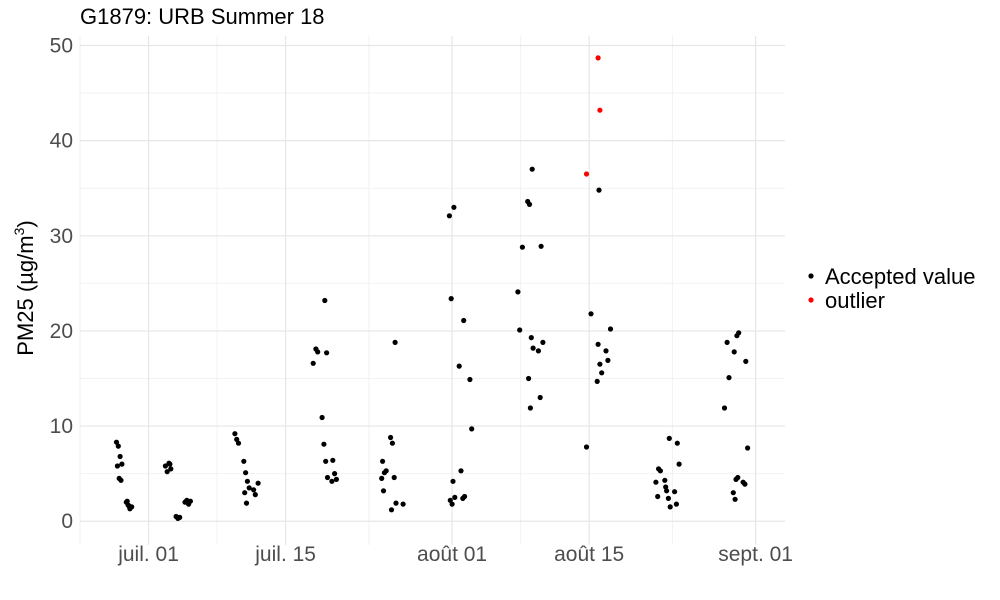 This screenshot has height=600, width=1000. I want to click on y-axis-title: PM25 (µg/m3), so click(24, 287).